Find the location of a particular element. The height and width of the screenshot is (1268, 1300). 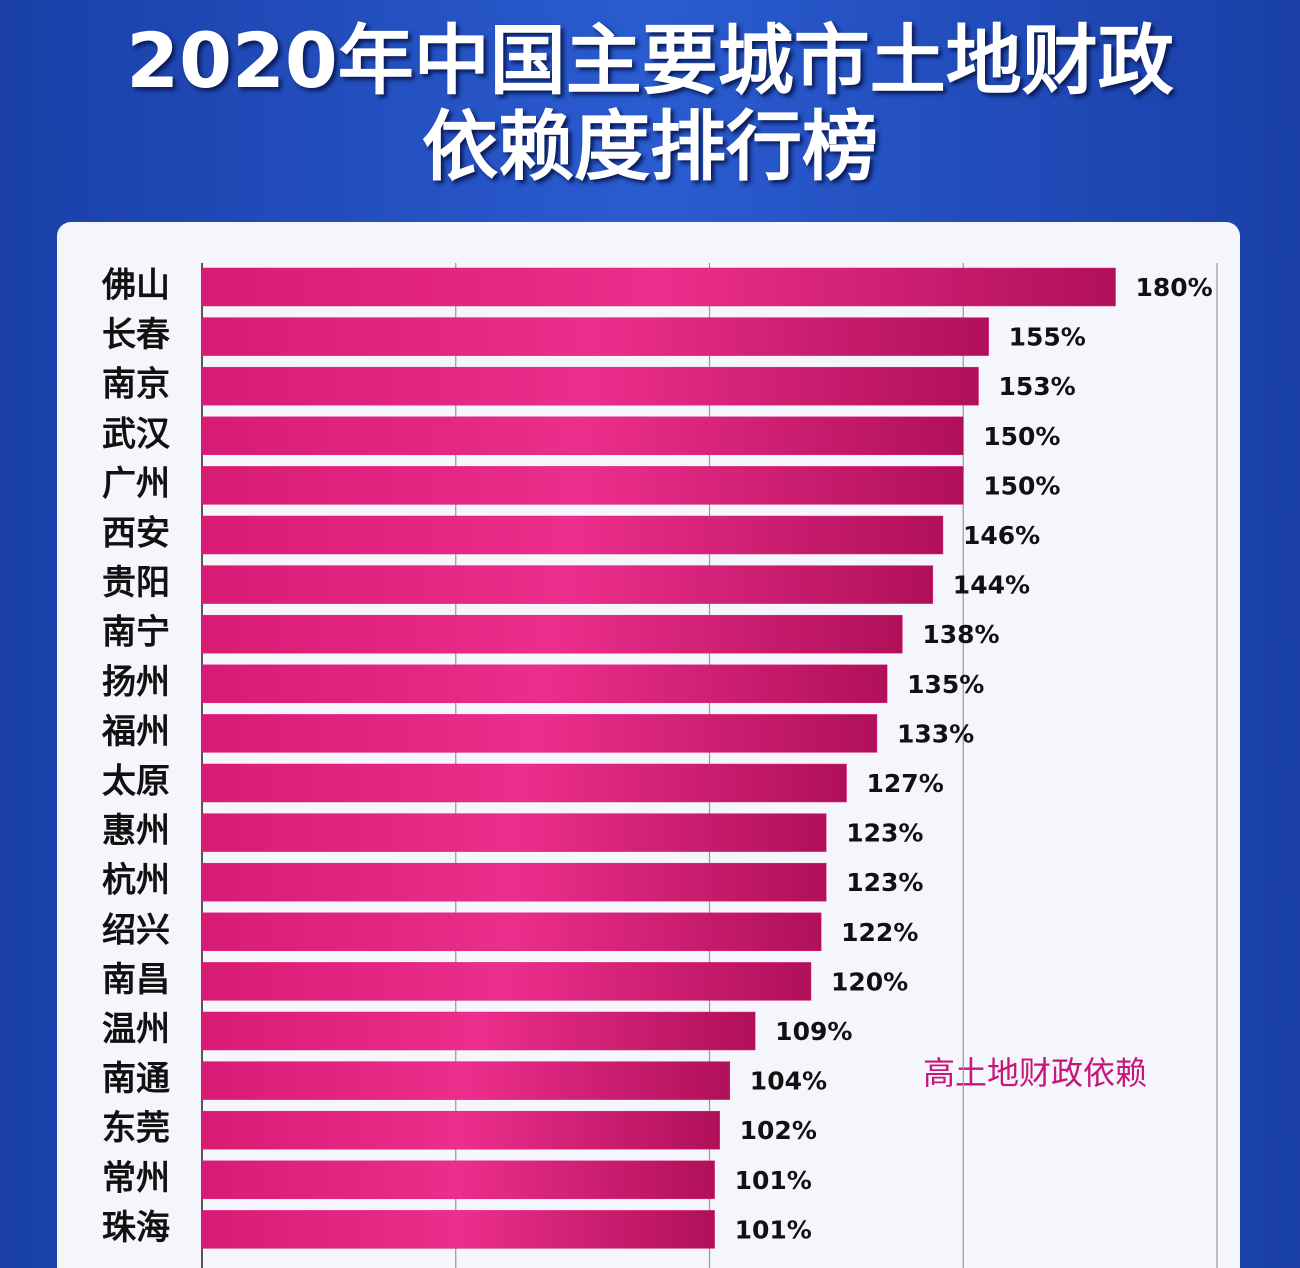

value-label: 122% is located at coordinates (879, 932).